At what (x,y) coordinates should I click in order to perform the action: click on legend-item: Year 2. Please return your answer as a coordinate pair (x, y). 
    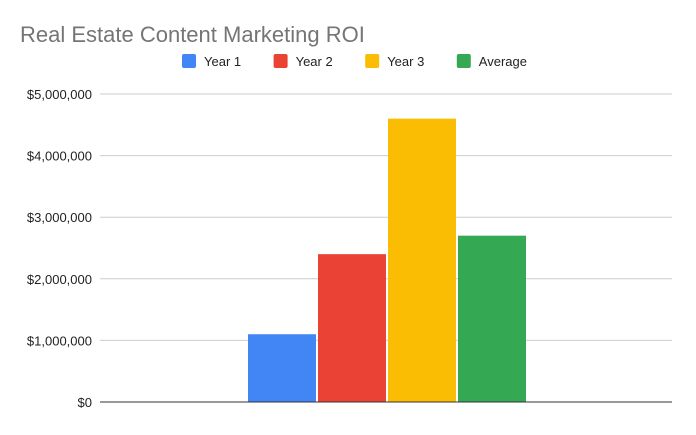
    Looking at the image, I should click on (303, 61).